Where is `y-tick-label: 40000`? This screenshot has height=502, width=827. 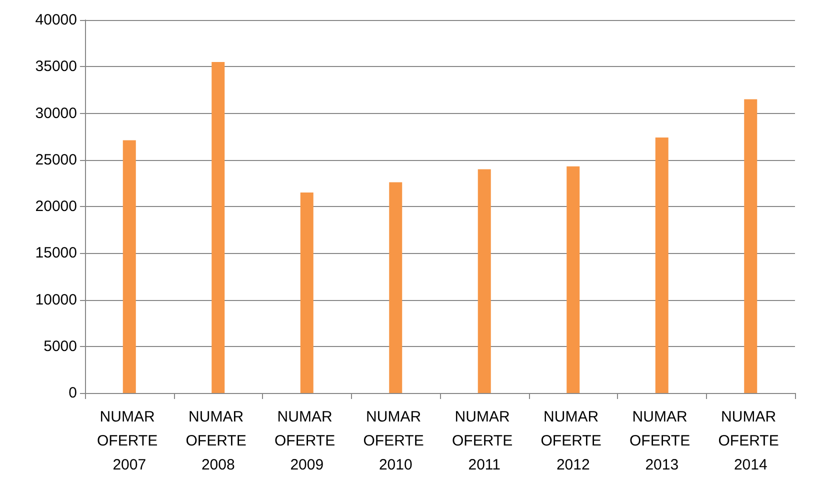
y-tick-label: 40000 is located at coordinates (56, 20).